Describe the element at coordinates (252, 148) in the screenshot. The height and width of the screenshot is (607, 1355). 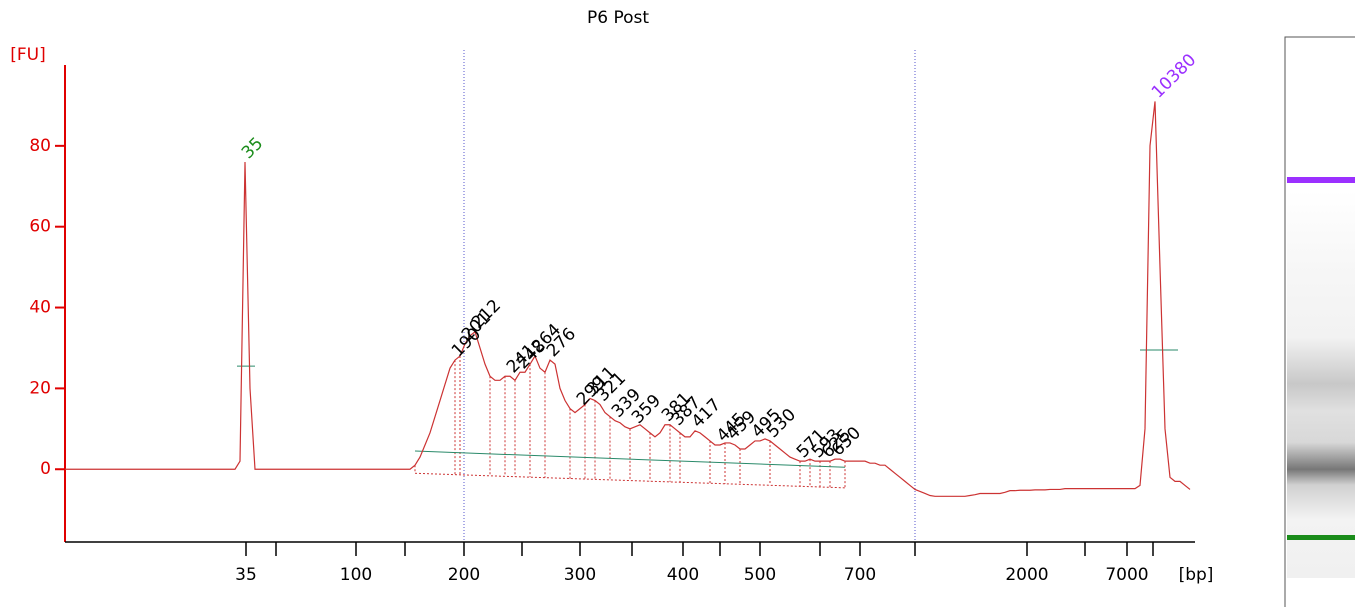
I see `peak-label: 35` at that location.